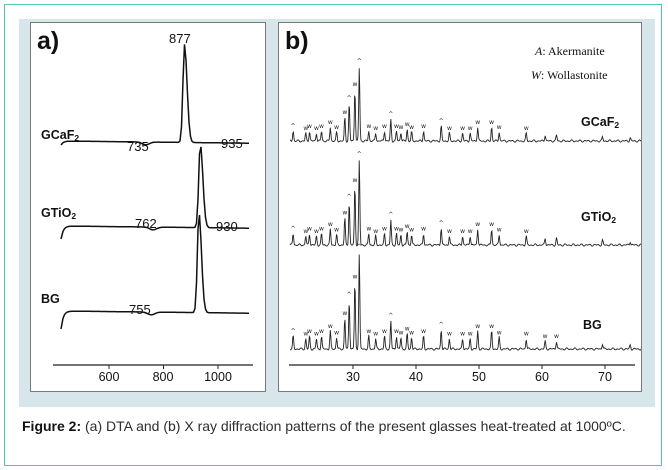  I want to click on xrd-tick-50: 50, so click(479, 377).